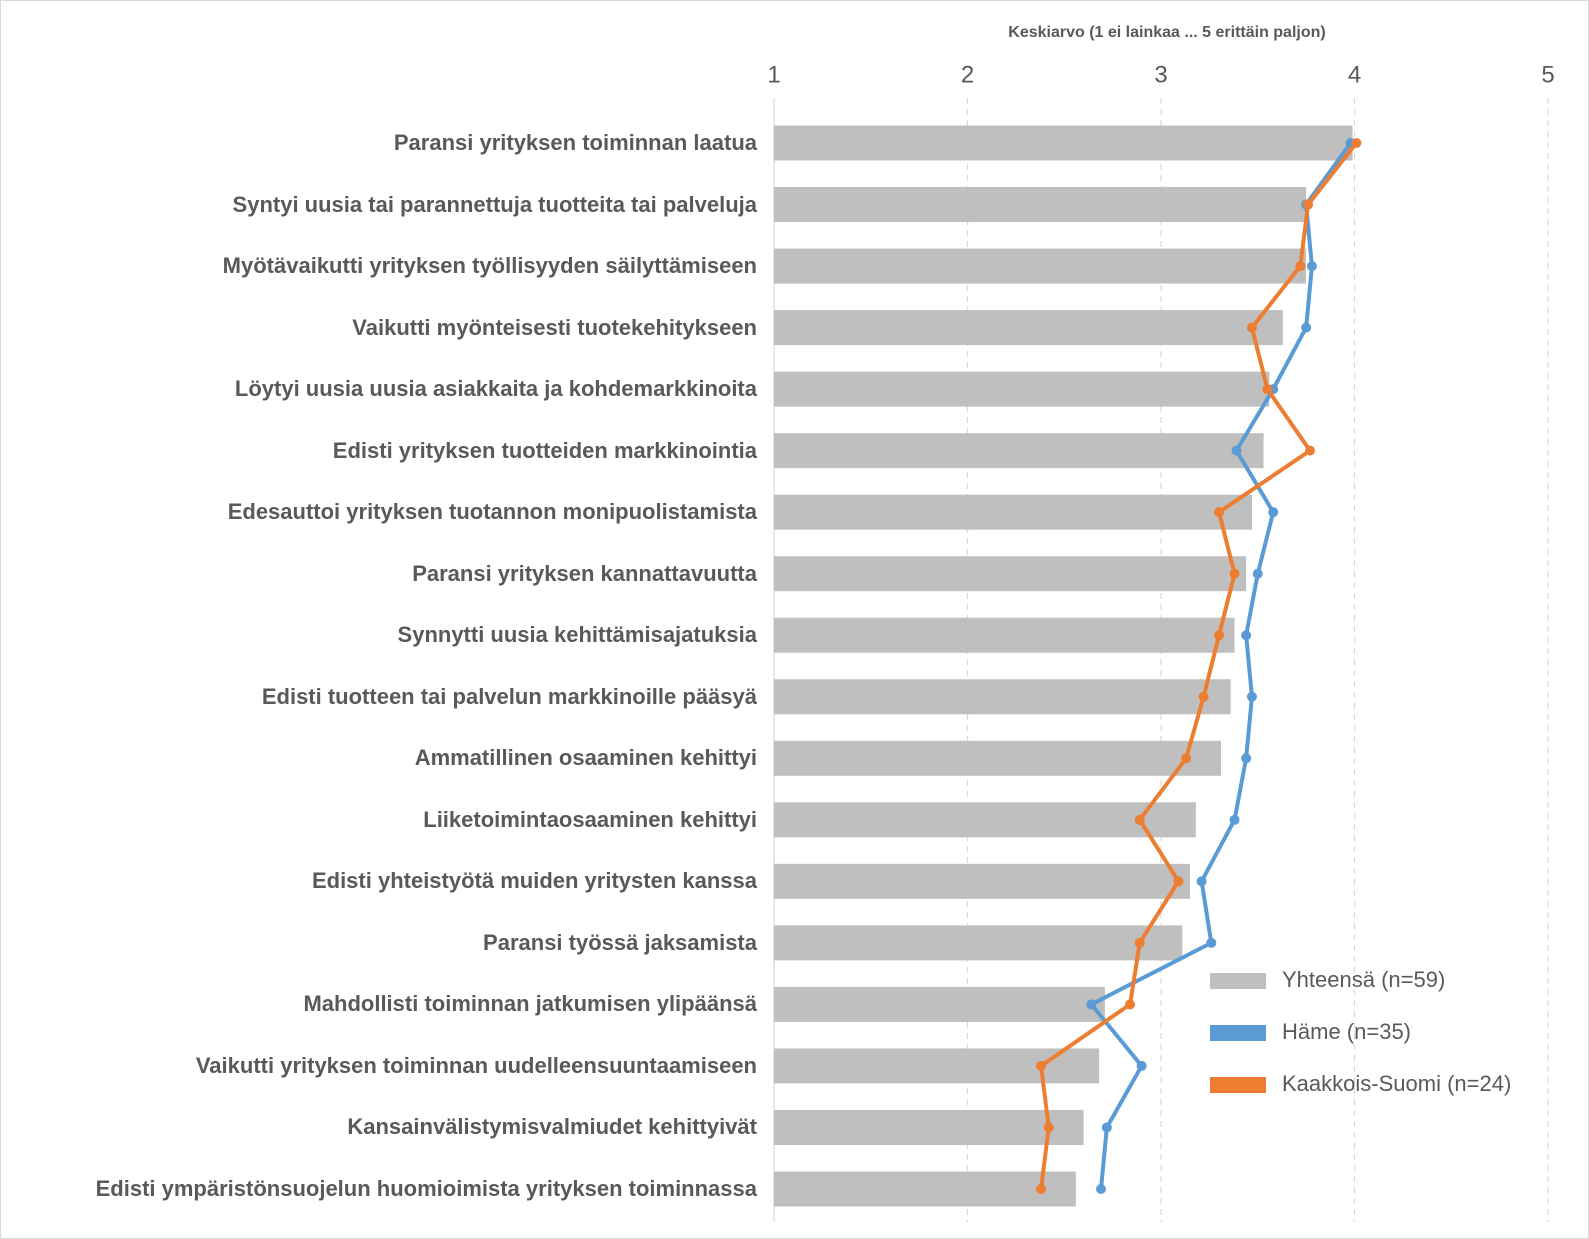  Describe the element at coordinates (584, 573) in the screenshot. I see `category-label: Paransi yrityksen kannattavuutta` at that location.